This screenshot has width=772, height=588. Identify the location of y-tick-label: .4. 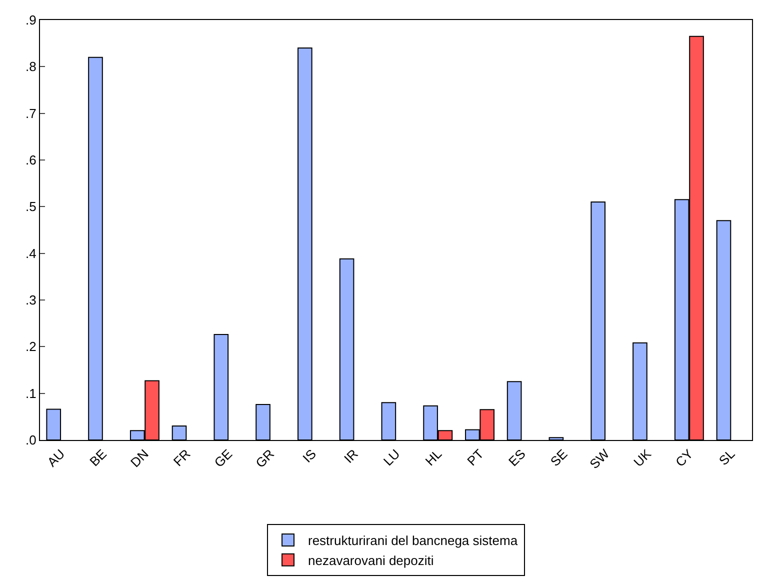
(31, 253).